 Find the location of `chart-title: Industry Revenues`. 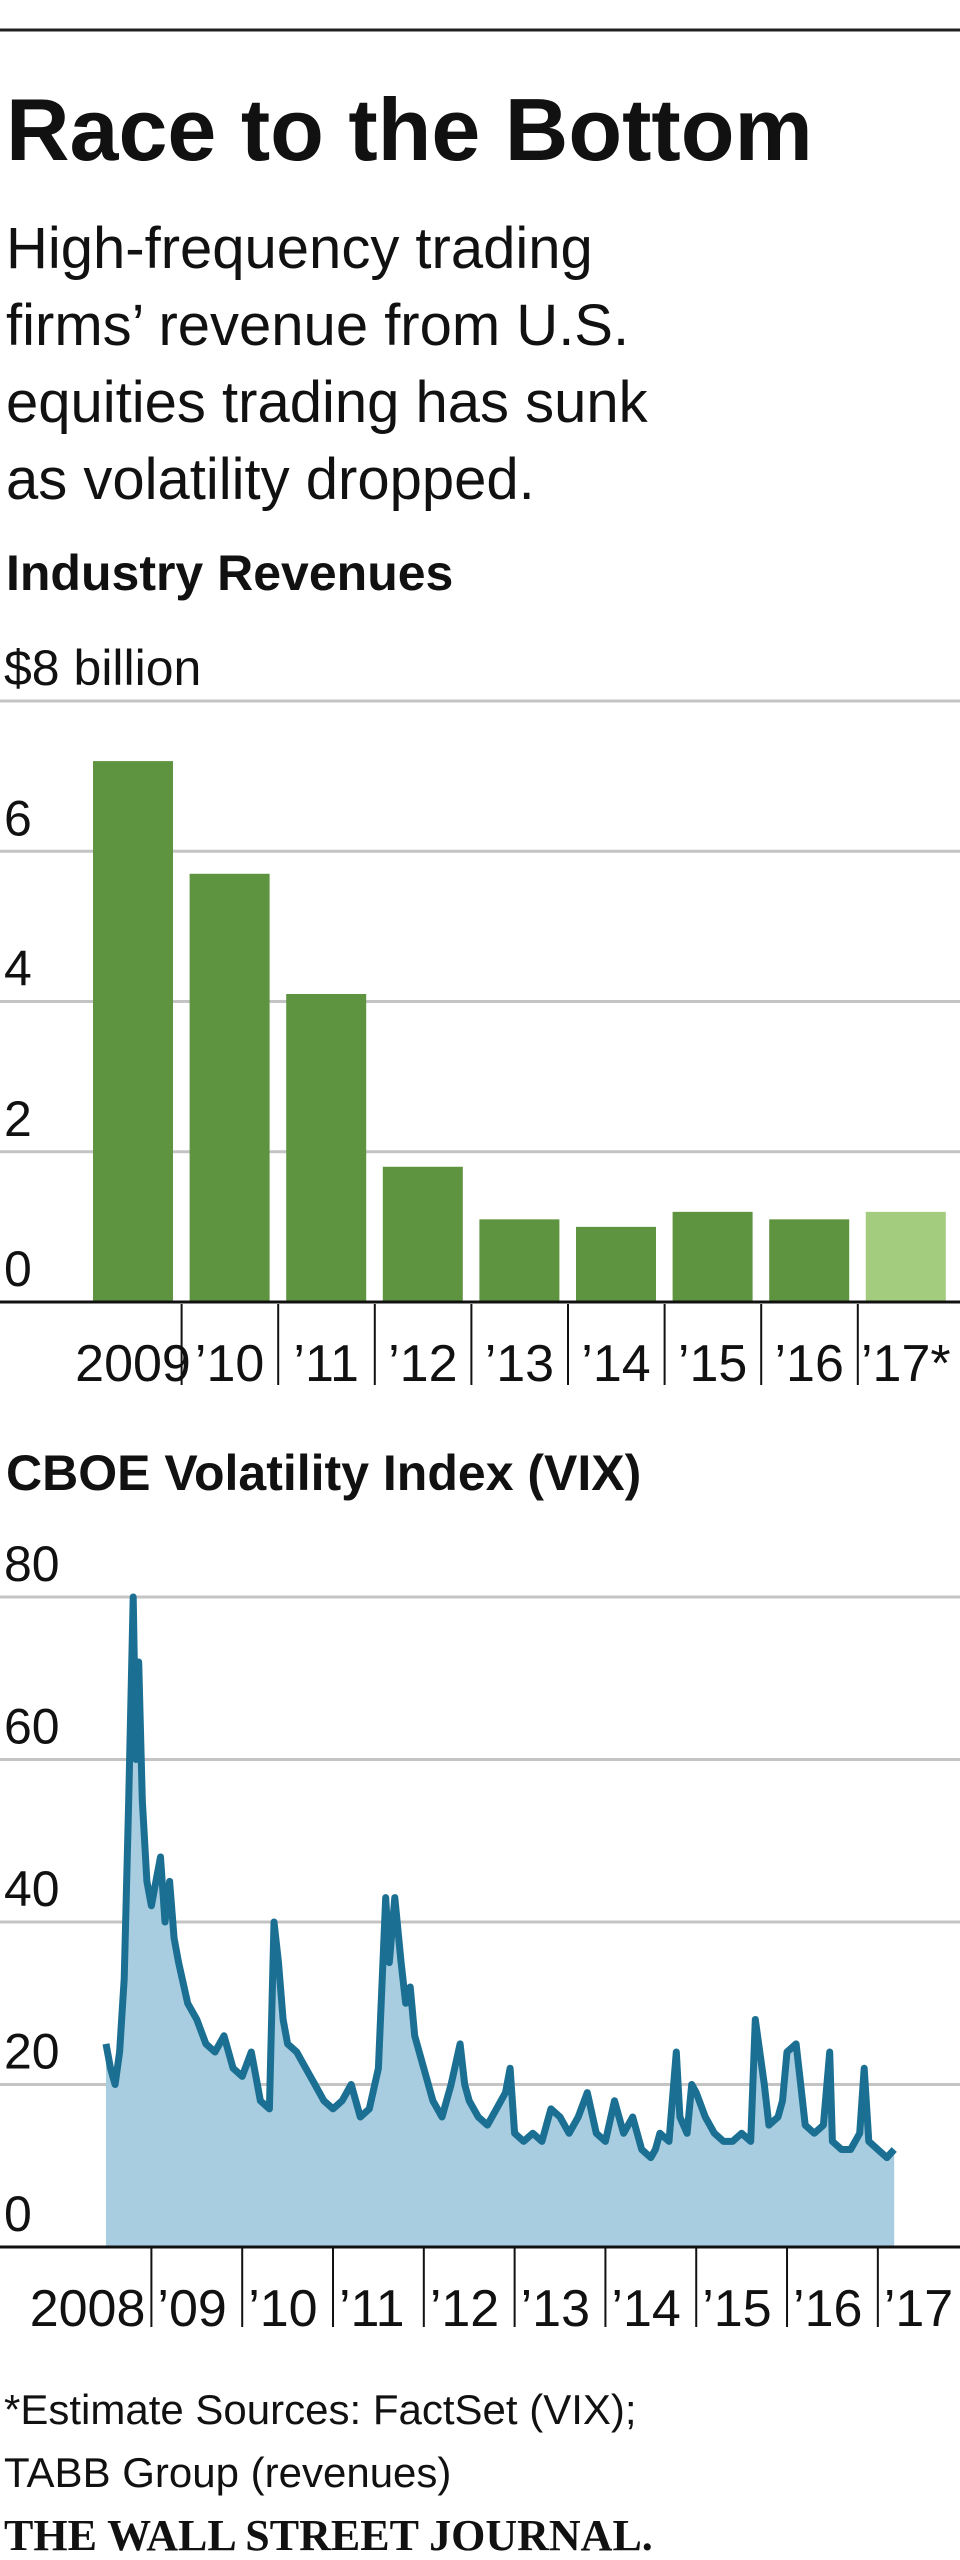

chart-title: Industry Revenues is located at coordinates (229, 573).